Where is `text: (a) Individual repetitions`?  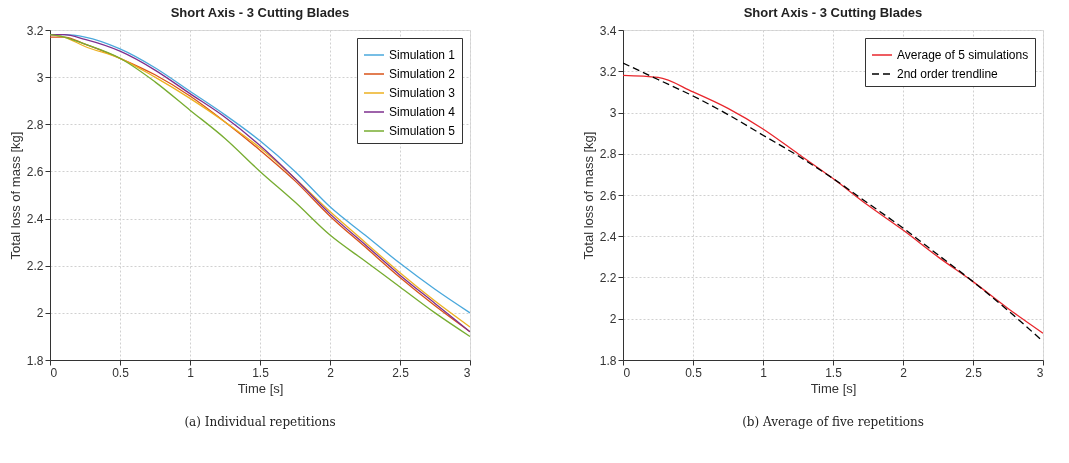
text: (a) Individual repetitions is located at coordinates (260, 422).